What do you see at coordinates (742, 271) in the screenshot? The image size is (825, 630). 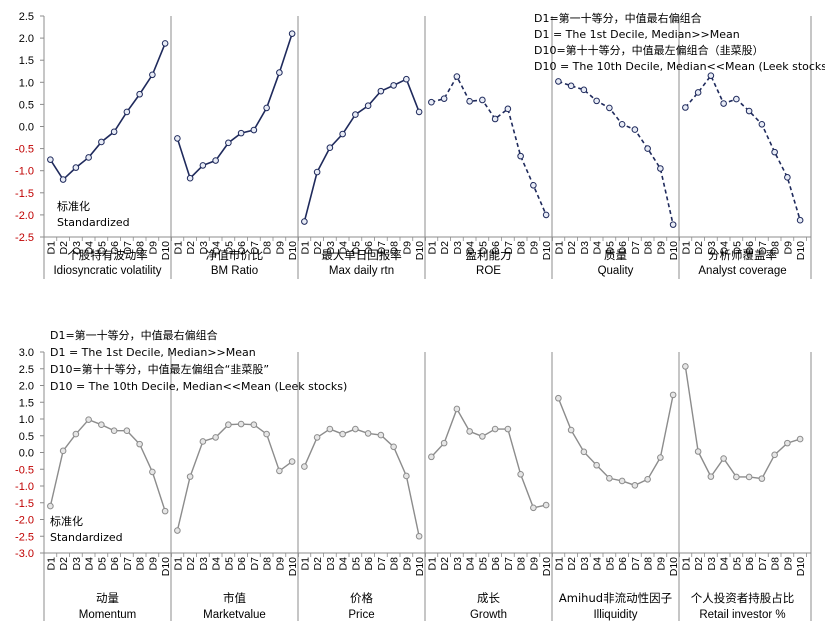 I see `group-label-en: Analyst coverage` at bounding box center [742, 271].